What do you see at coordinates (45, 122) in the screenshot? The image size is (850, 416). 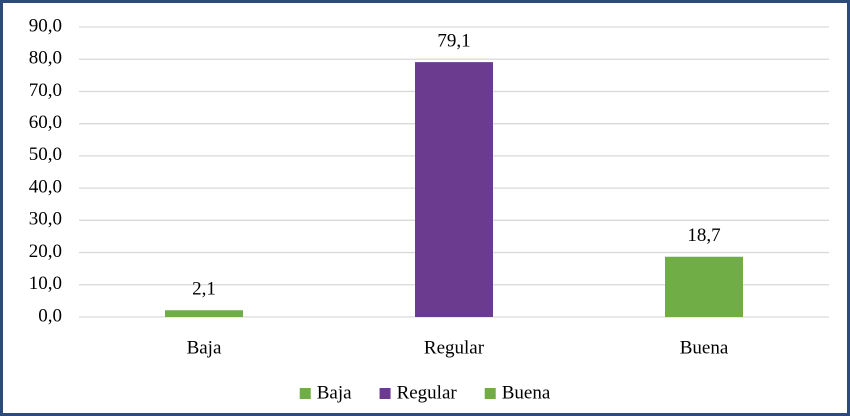 I see `y-tick-label: 60,0` at bounding box center [45, 122].